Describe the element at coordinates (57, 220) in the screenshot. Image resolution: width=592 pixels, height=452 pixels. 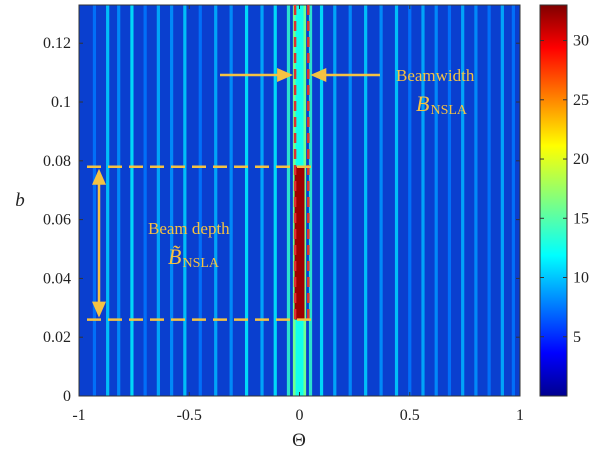
I see `y-tick-label: 0.06` at that location.